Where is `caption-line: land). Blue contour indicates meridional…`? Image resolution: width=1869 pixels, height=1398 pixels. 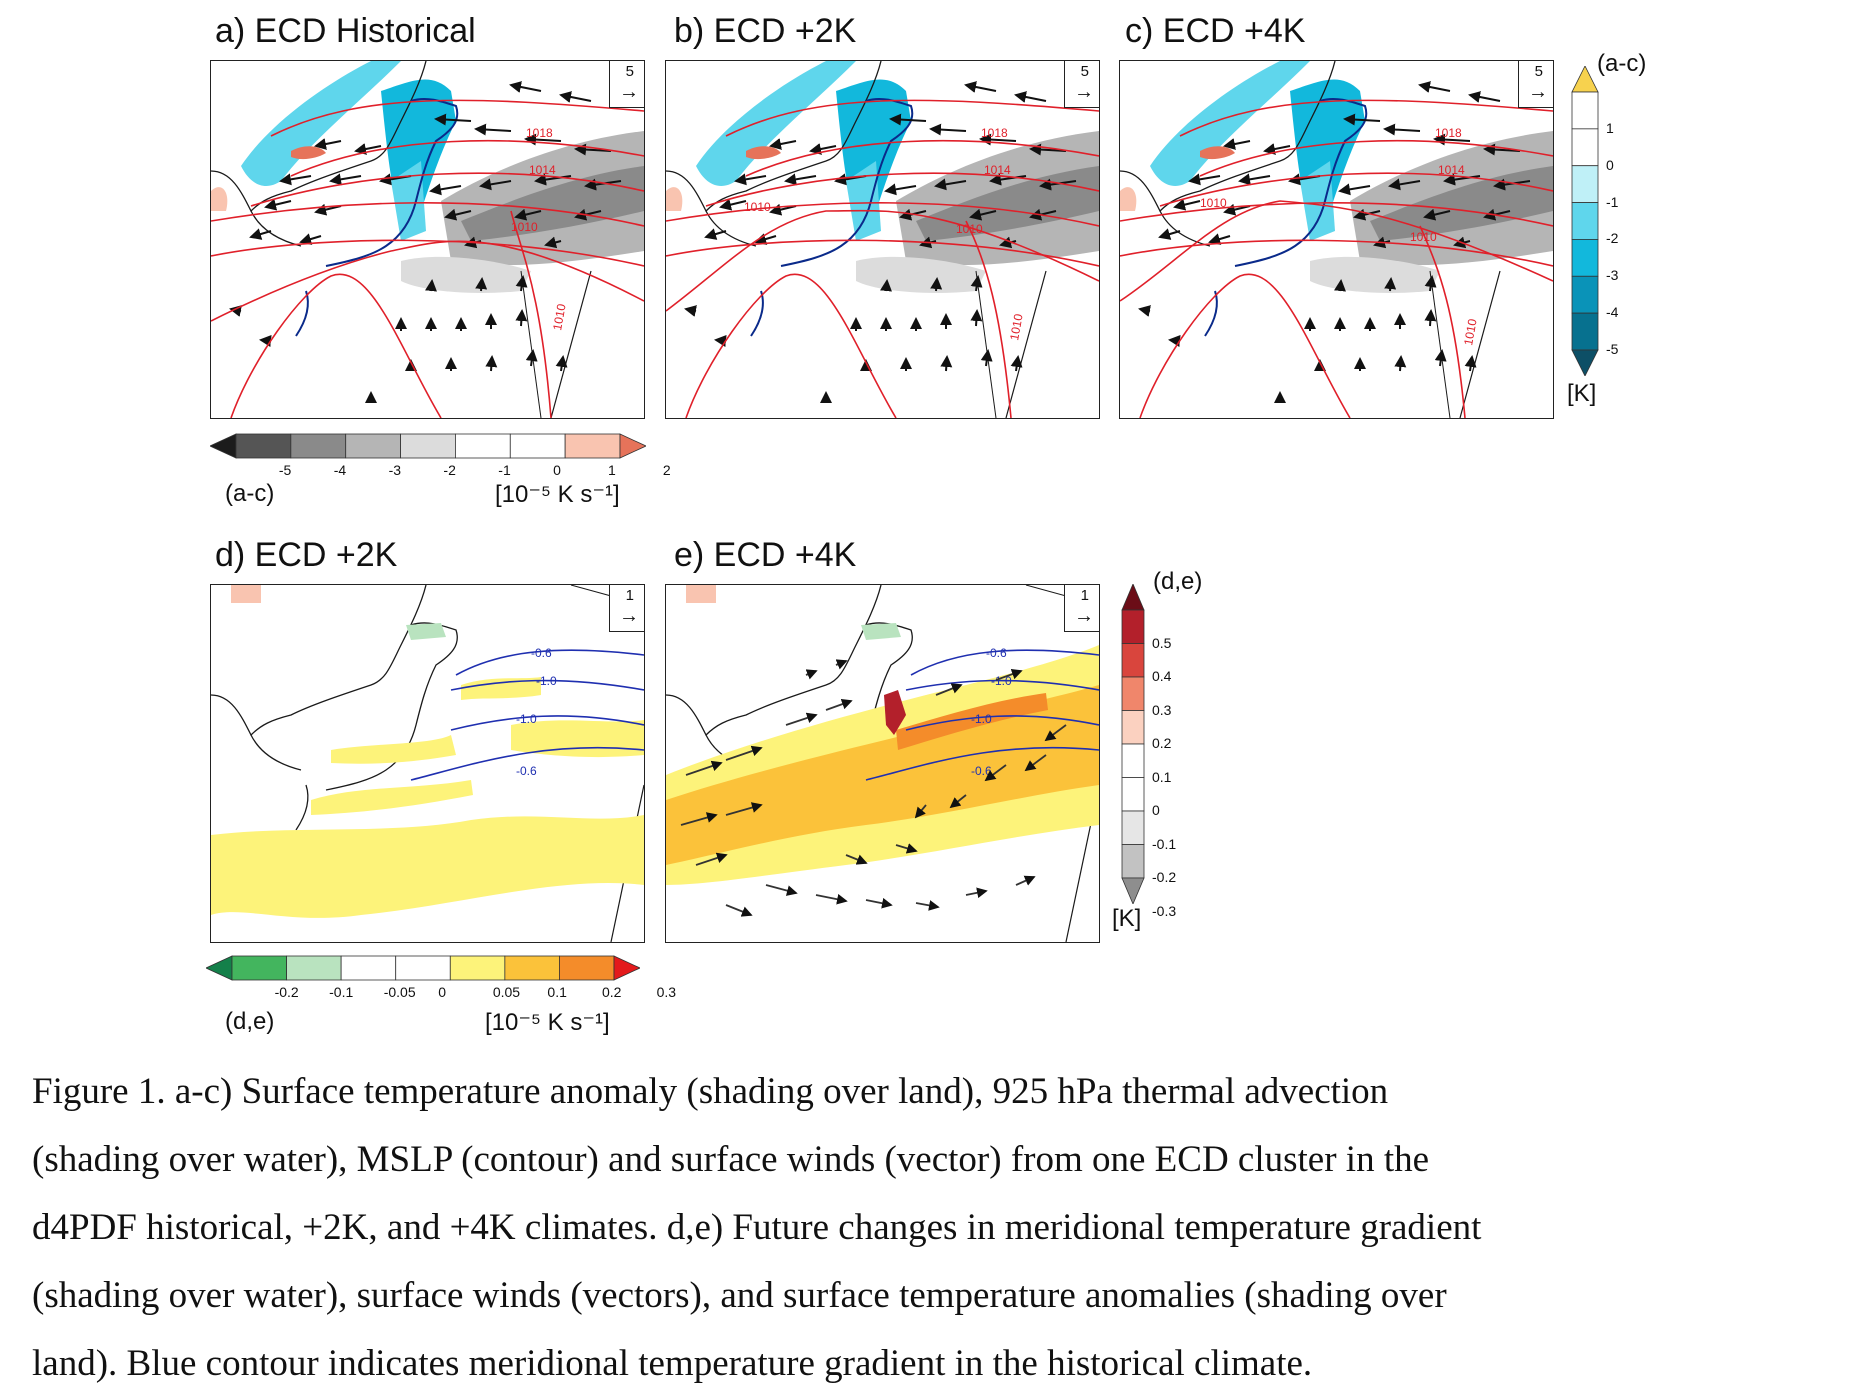 caption-line: land). Blue contour indicates meridional… is located at coordinates (672, 1363).